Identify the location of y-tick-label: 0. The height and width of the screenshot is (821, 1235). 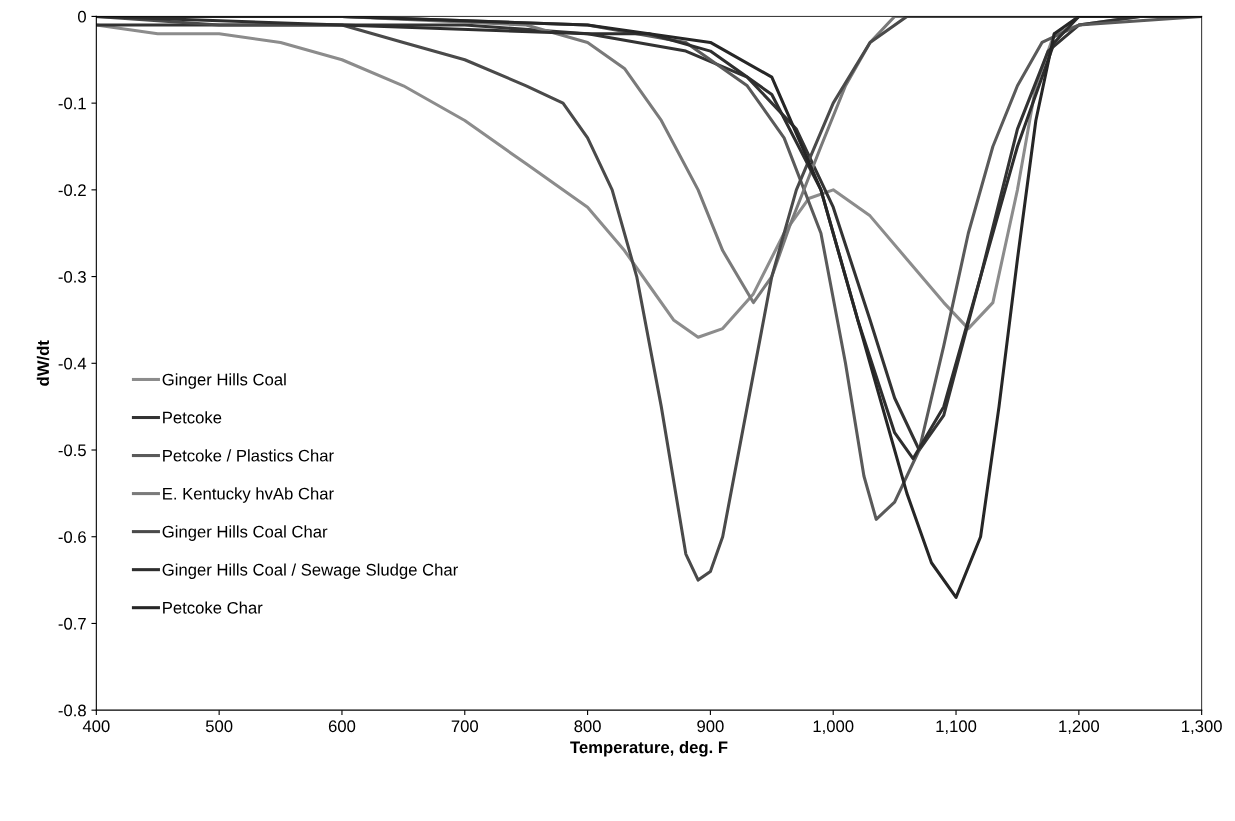
(81, 16).